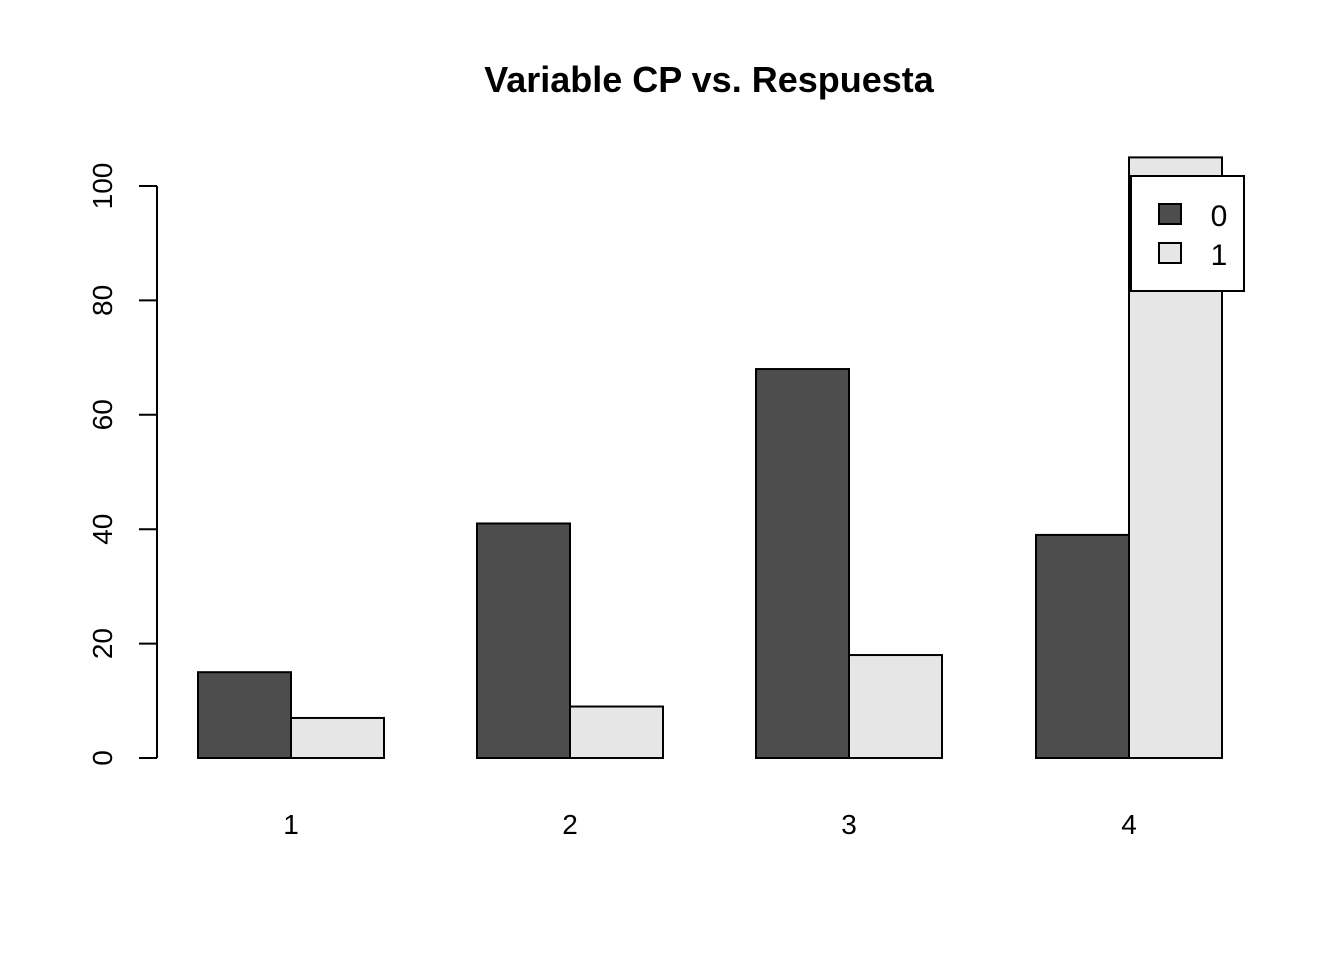  What do you see at coordinates (1129, 824) in the screenshot?
I see `x-tick-label: 4` at bounding box center [1129, 824].